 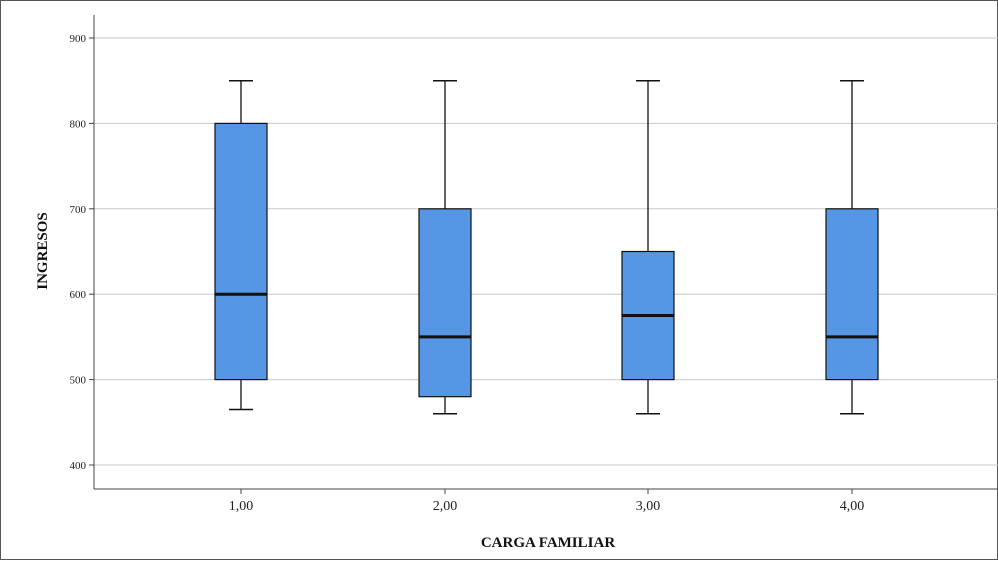 What do you see at coordinates (78, 295) in the screenshot?
I see `y-tick-label: 600` at bounding box center [78, 295].